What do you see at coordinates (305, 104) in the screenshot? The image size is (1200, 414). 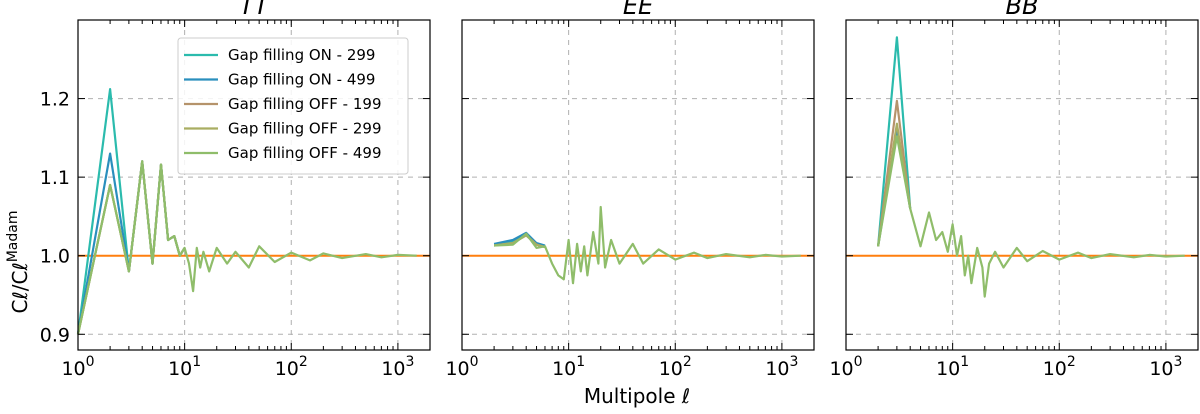 I see `legend-label: Gap filling OFF - 199` at bounding box center [305, 104].